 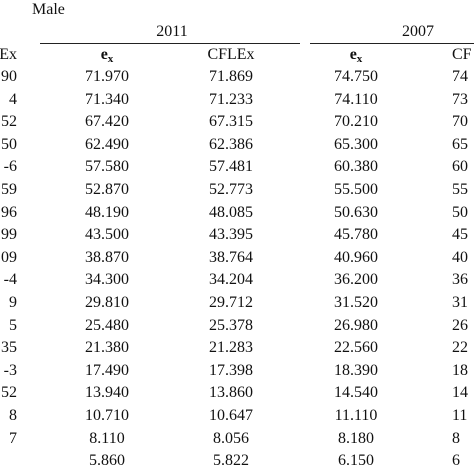 What do you see at coordinates (356, 348) in the screenshot?
I see `table-cell: 22.560` at bounding box center [356, 348].